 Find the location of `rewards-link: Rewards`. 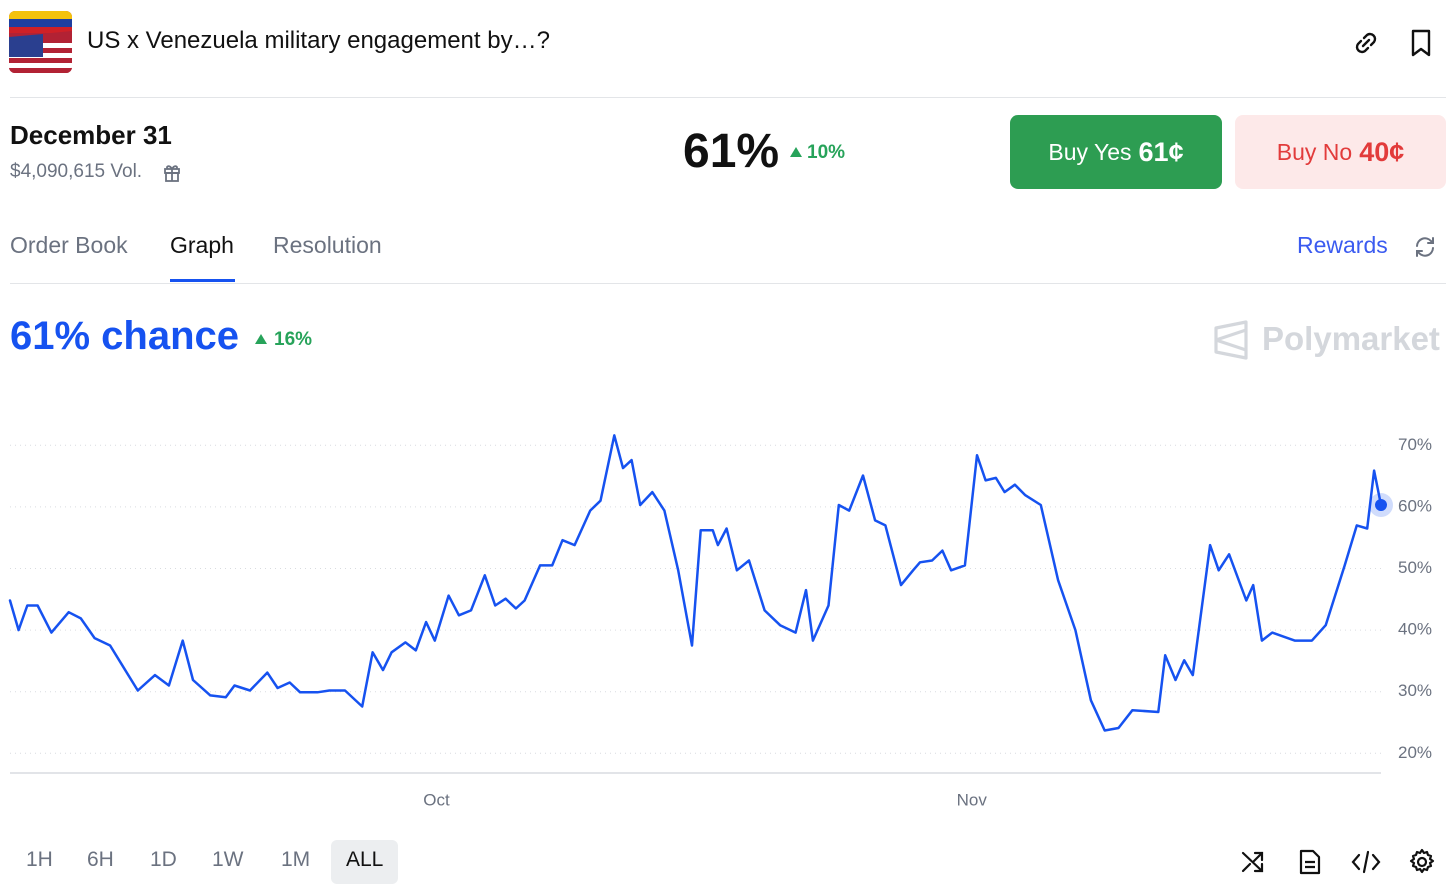

rewards-link: Rewards is located at coordinates (1342, 245).